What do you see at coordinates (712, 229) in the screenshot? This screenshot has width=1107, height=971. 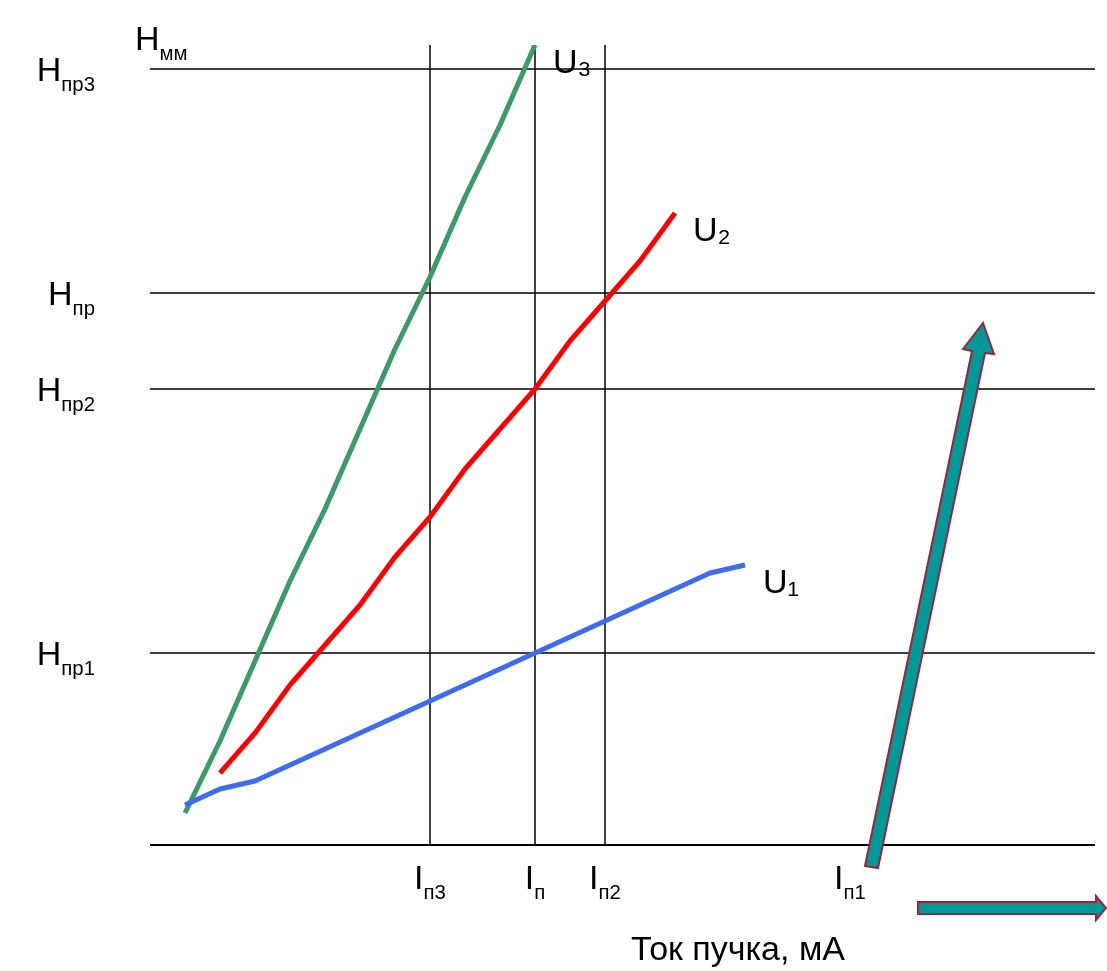 I see `series-label: U₂` at bounding box center [712, 229].